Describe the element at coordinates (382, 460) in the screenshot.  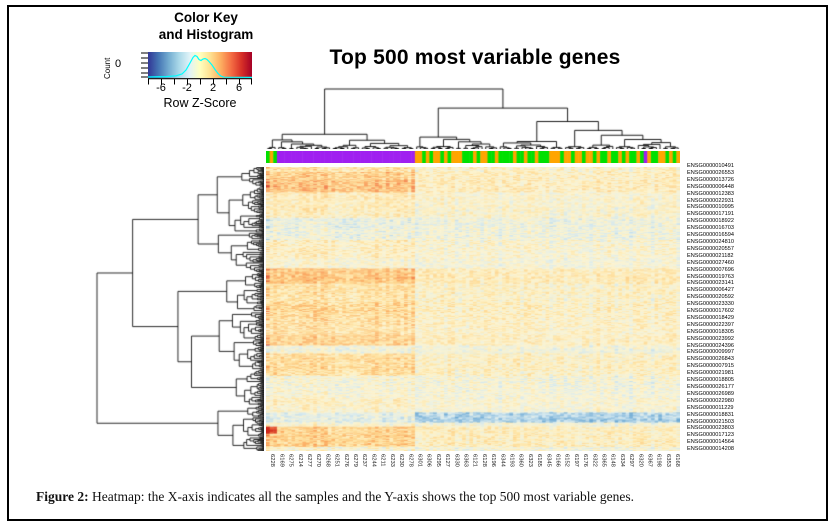
I see `sample-label: 6211` at that location.